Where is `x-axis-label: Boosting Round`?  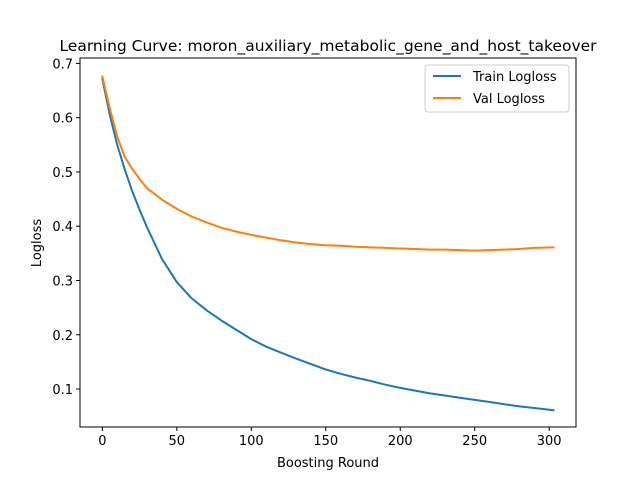
x-axis-label: Boosting Round is located at coordinates (328, 463).